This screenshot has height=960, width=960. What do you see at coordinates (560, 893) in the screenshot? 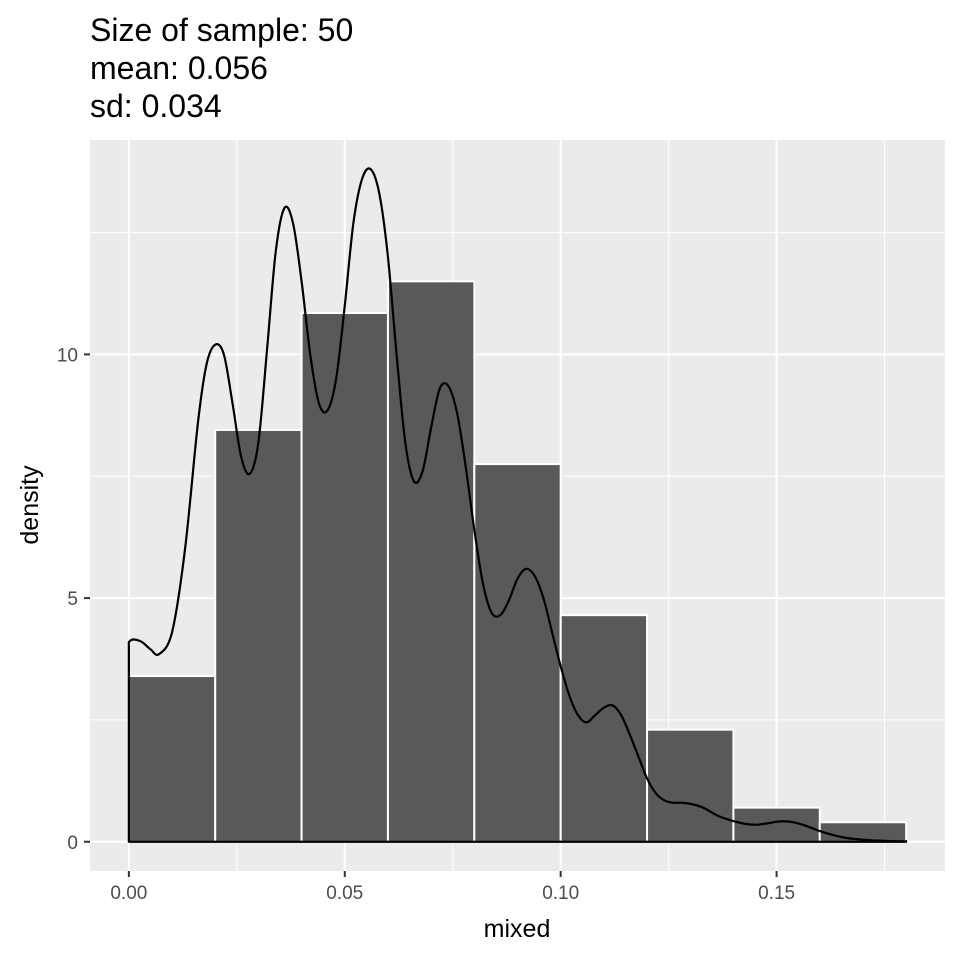
I see `x-tick-label-2: 0.10` at bounding box center [560, 893].